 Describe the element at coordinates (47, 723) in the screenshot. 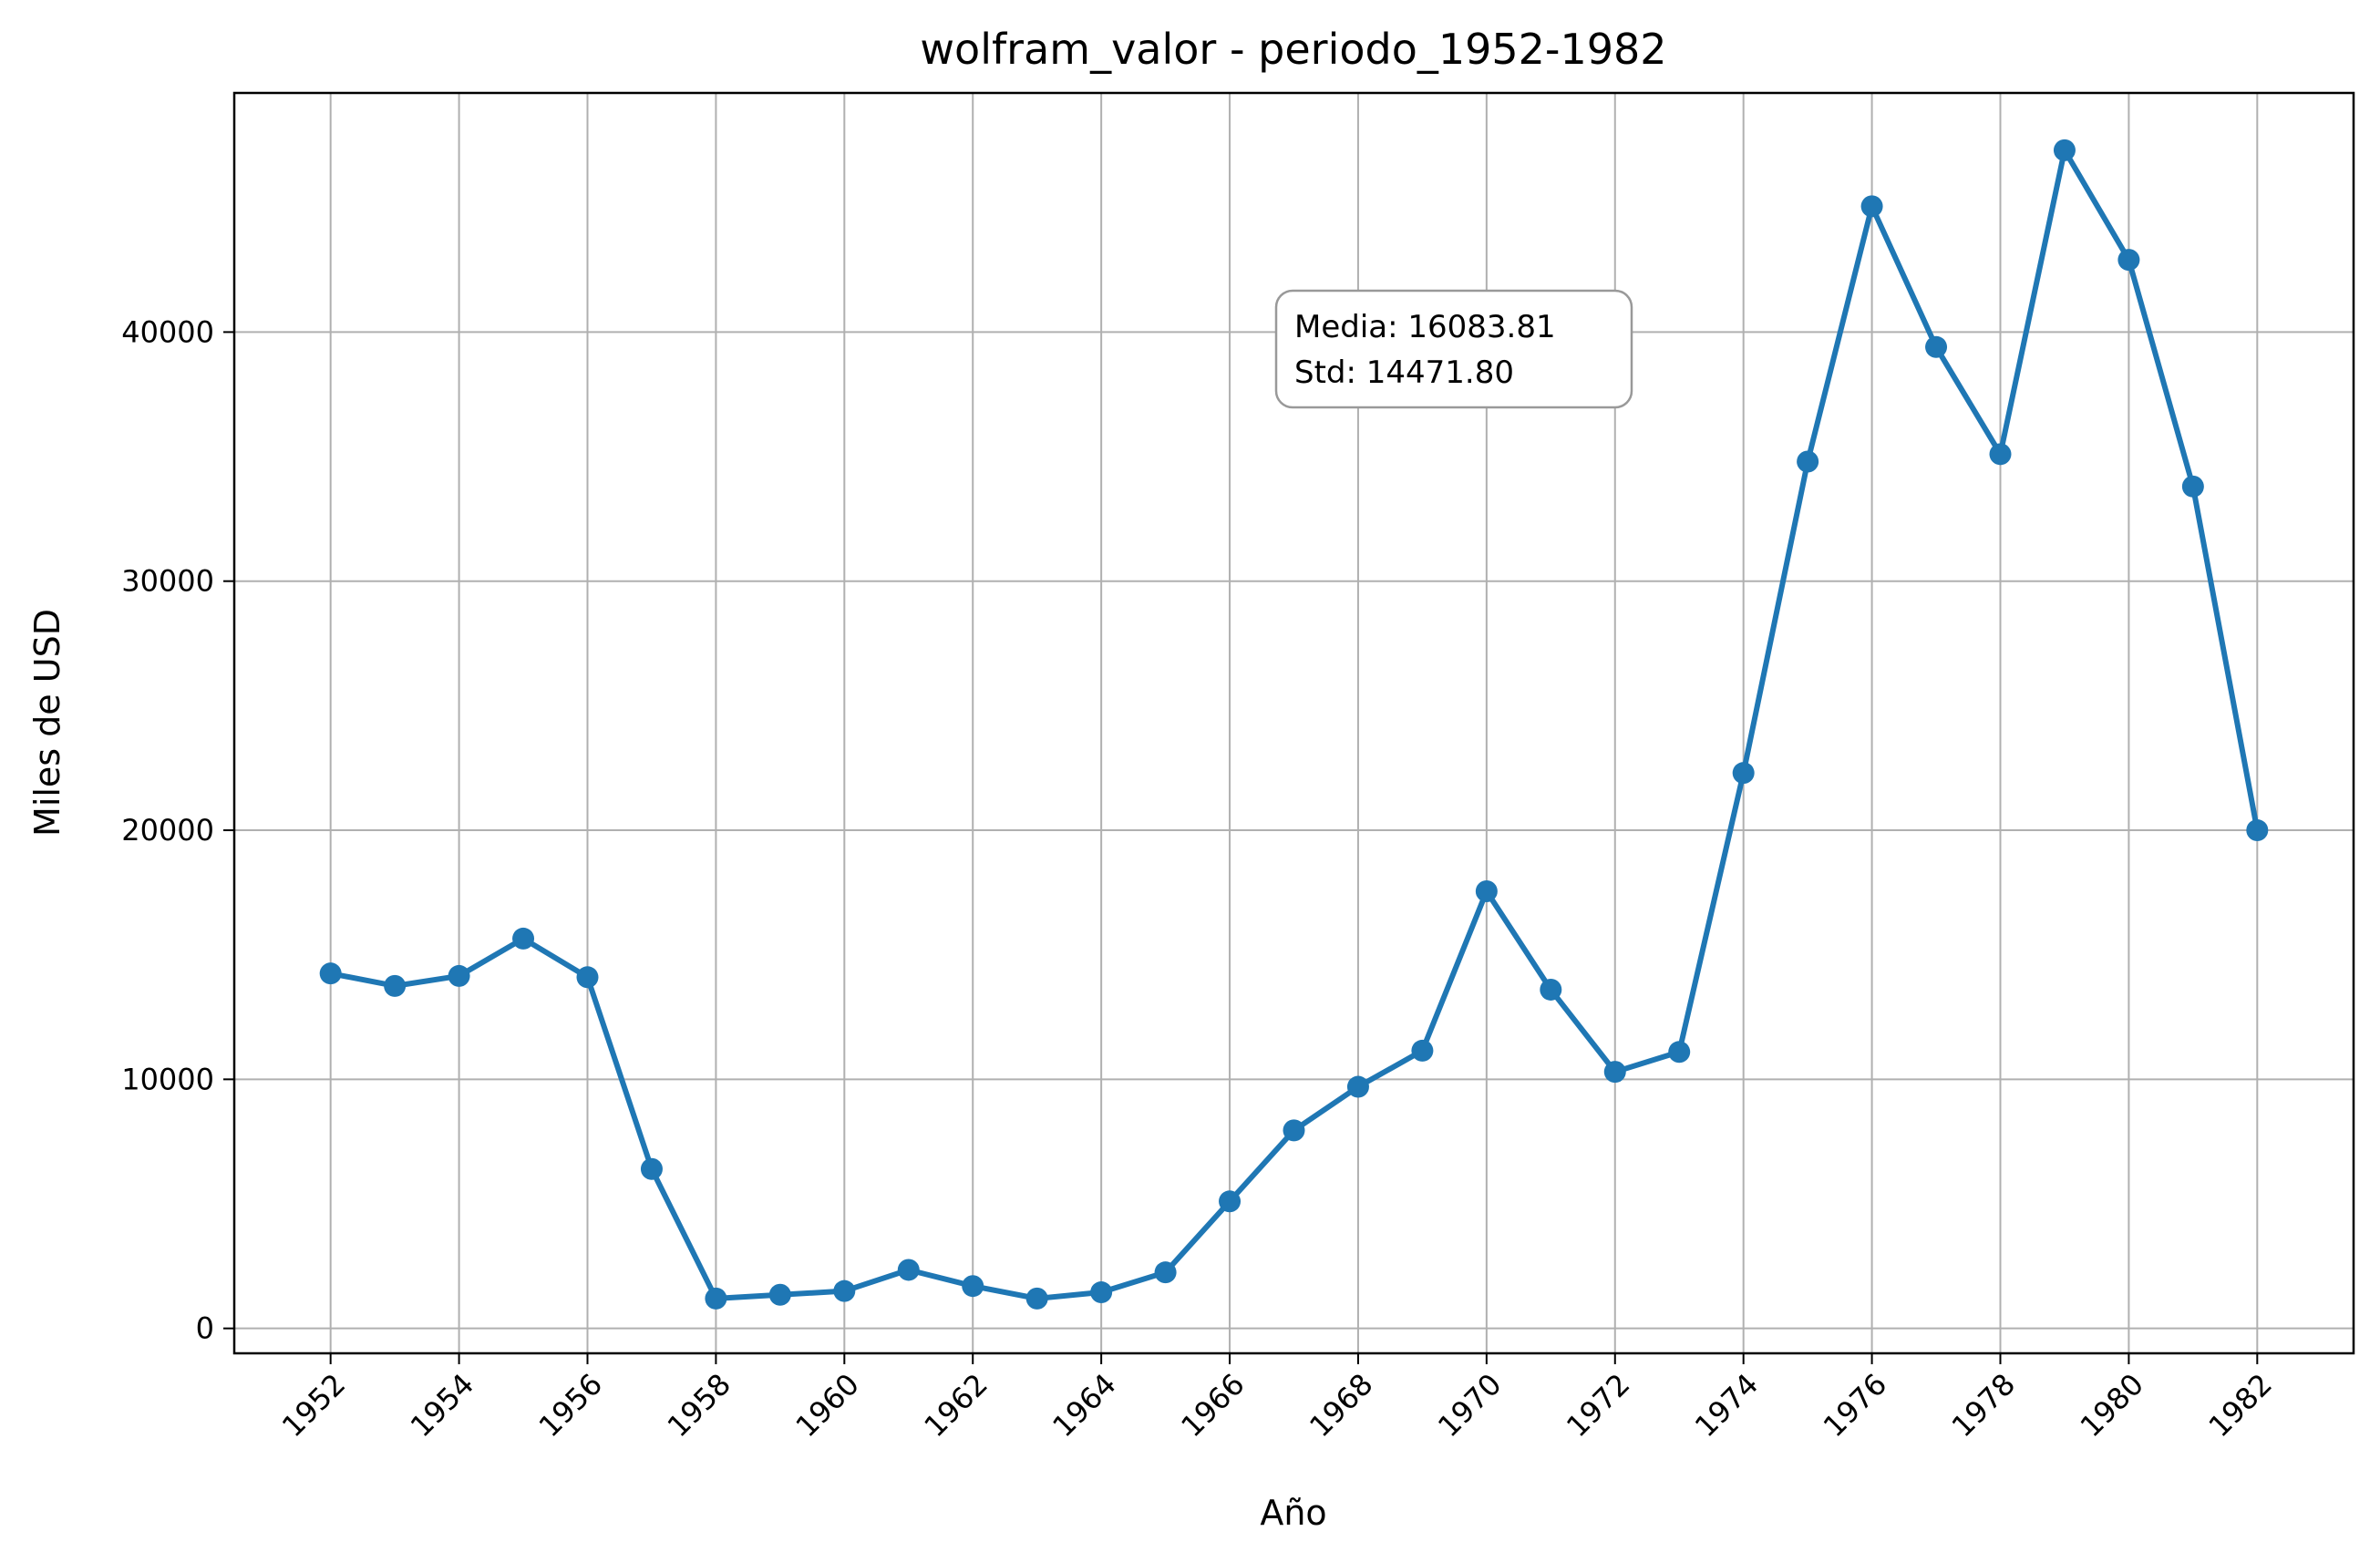

I see `y-axis-title: Miles de USD` at that location.